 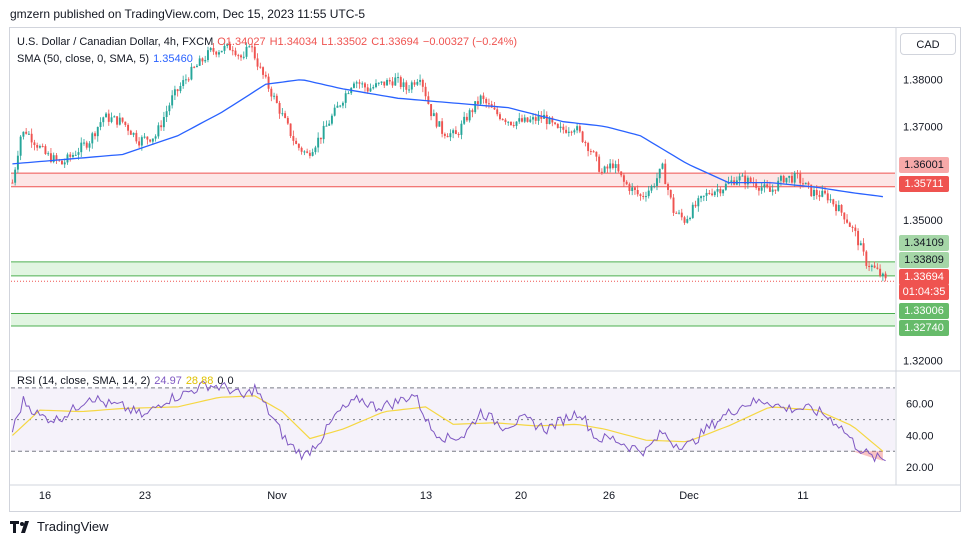 I want to click on time-axis-tick: 23, so click(x=145, y=496).